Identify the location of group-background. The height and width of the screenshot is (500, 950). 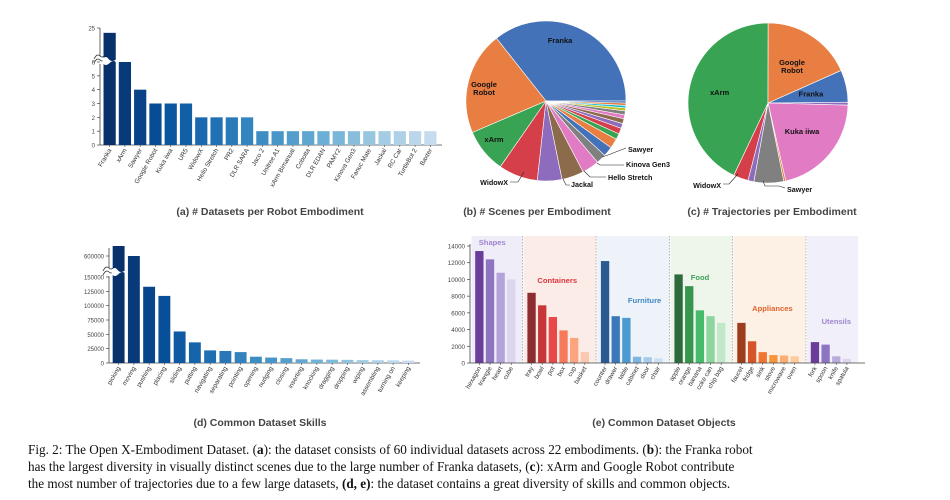
(770, 299).